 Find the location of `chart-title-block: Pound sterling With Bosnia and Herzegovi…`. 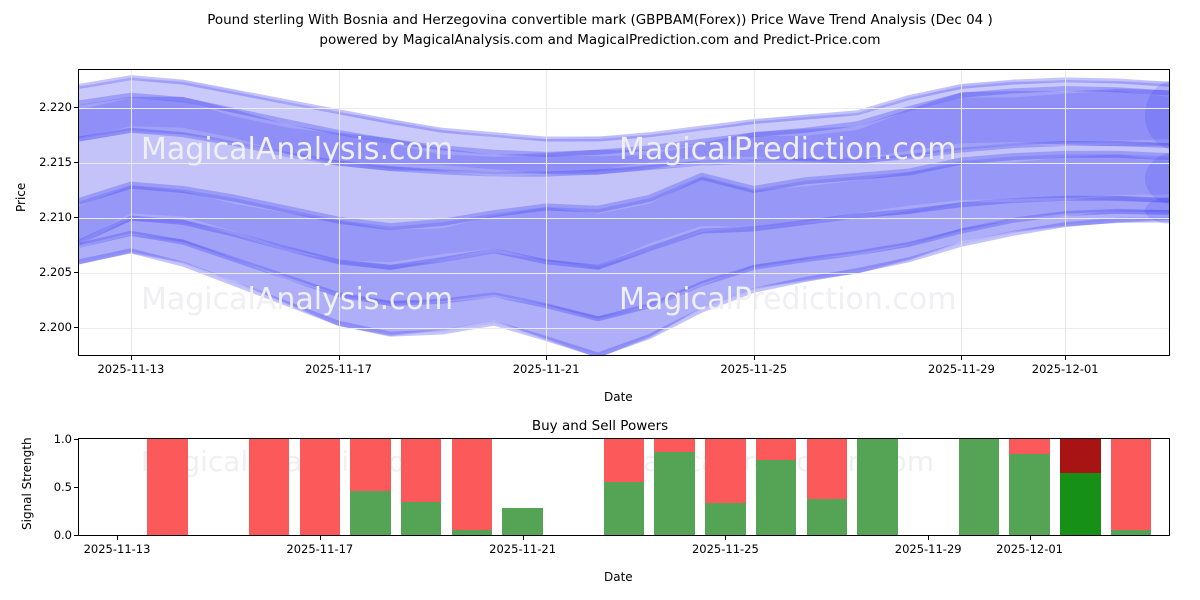

chart-title-block: Pound sterling With Bosnia and Herzegovi… is located at coordinates (600, 30).